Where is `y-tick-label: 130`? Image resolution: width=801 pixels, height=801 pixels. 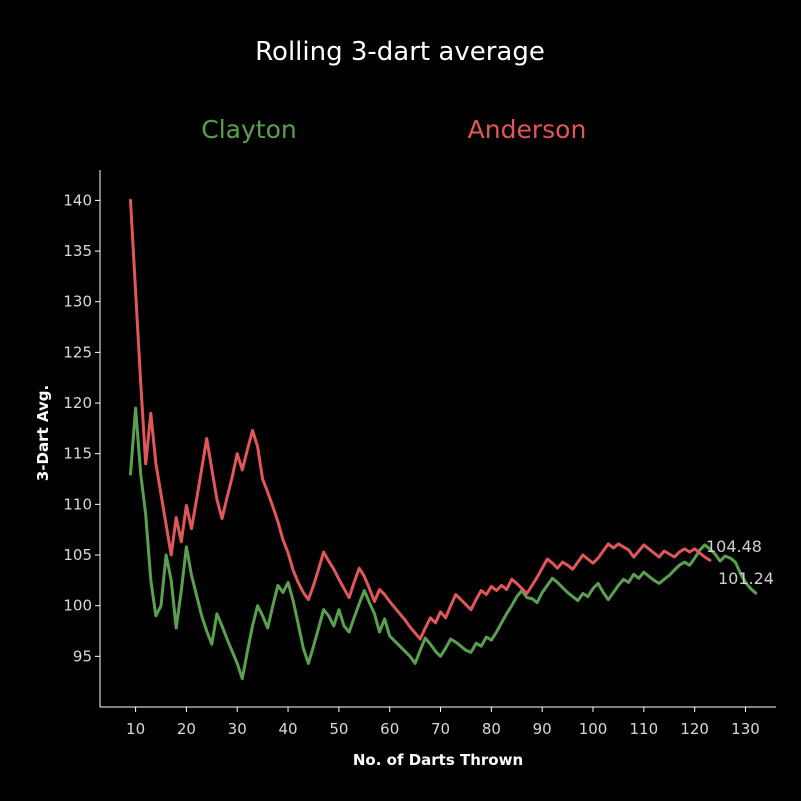
y-tick-label: 130 is located at coordinates (77, 302).